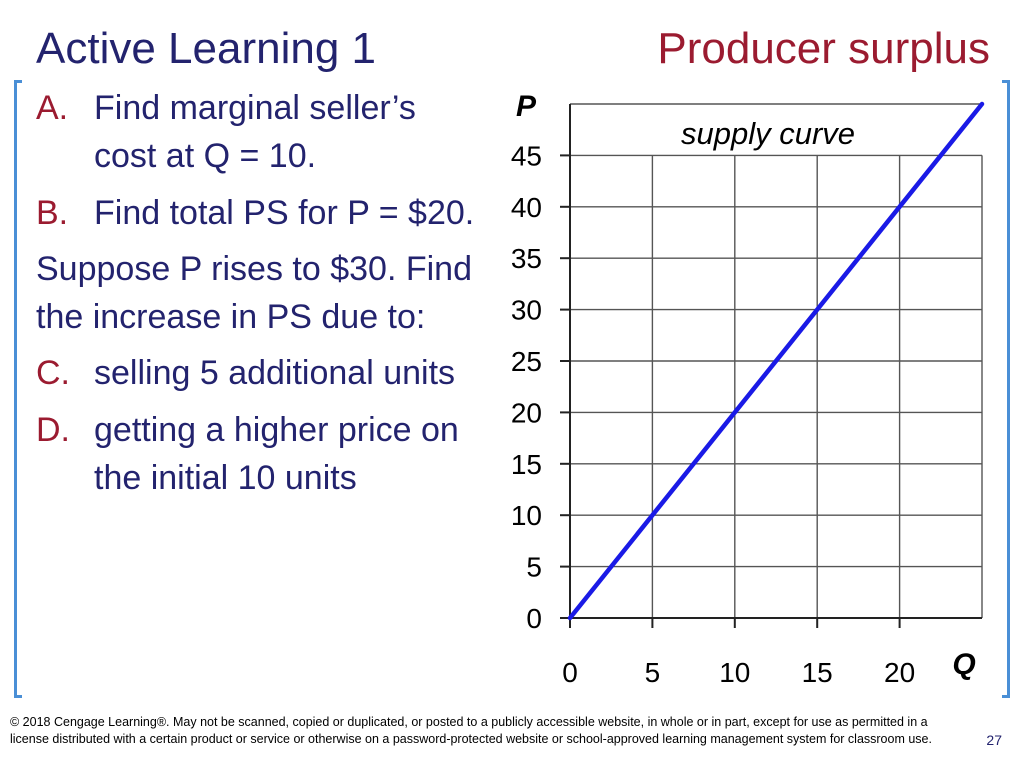 This screenshot has width=1024, height=768. Describe the element at coordinates (526, 106) in the screenshot. I see `y-axis-label: P` at that location.